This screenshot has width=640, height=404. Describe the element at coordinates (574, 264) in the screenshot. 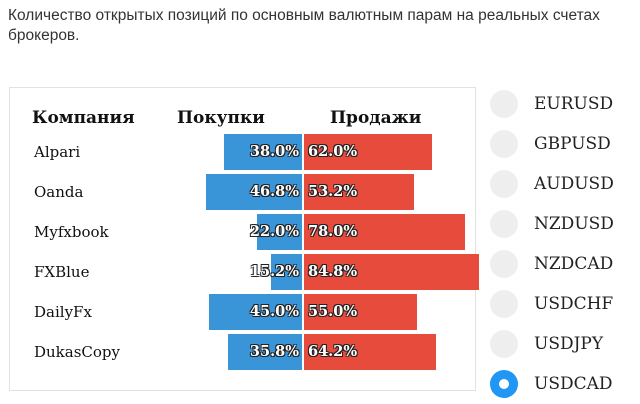

I see `radio-label: NZDCAD` at that location.